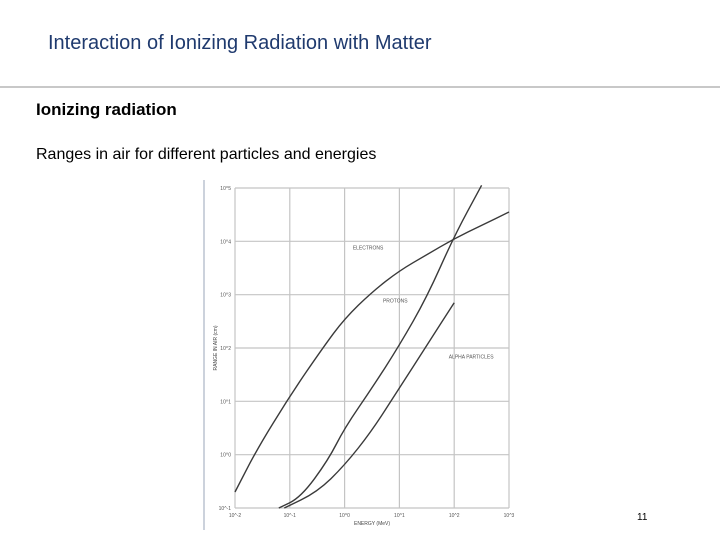 The image size is (720, 540). I want to click on series-labels: ELECTRONS PROTONS ALPHA PARTICLES, so click(423, 302).